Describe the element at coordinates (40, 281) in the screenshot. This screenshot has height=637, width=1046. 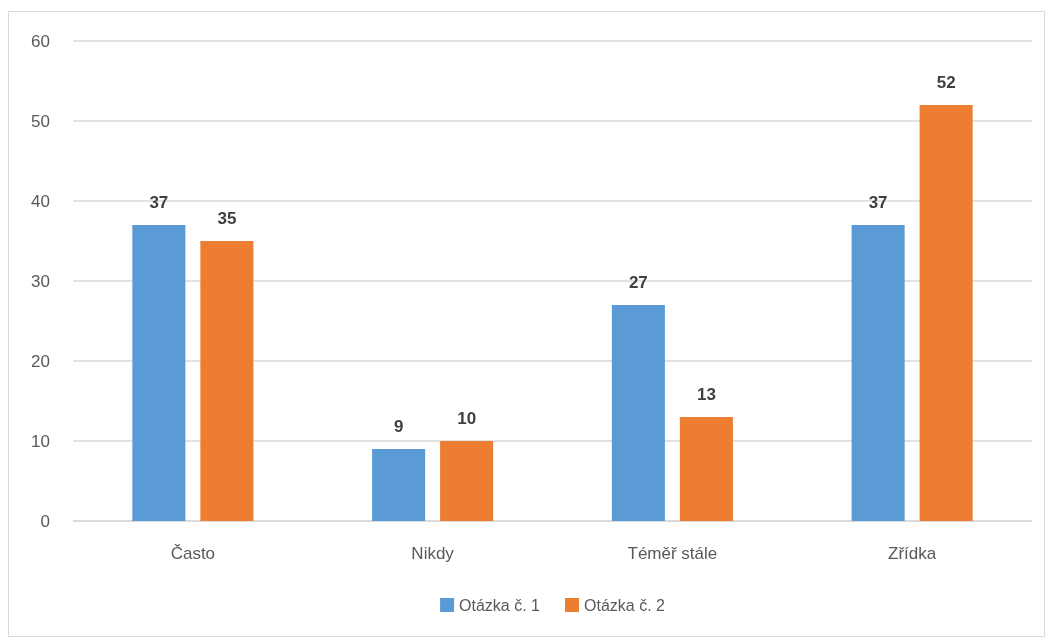
I see `y-tick-label: 30` at that location.